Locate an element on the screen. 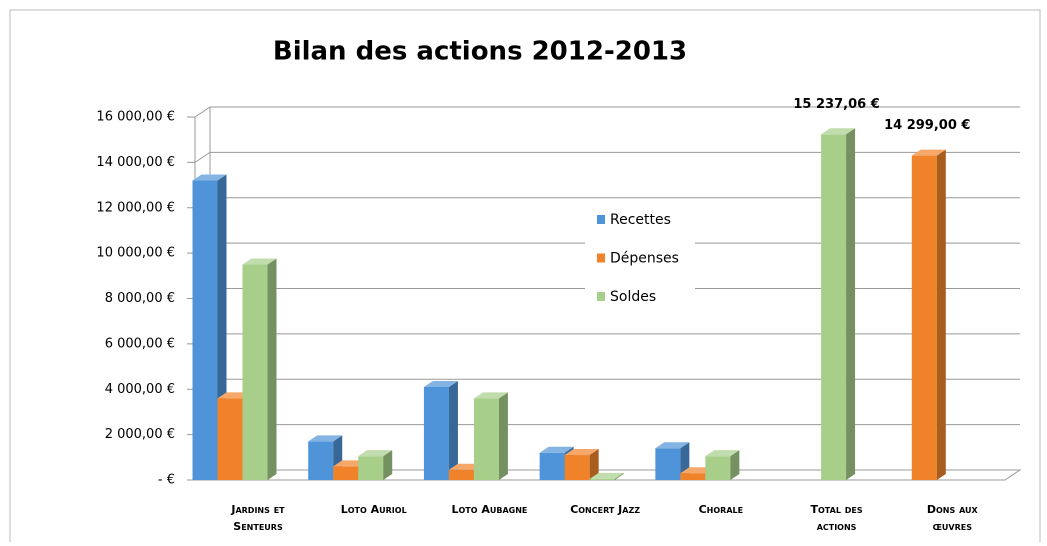  y-tick-label: 4 000,00 € is located at coordinates (140, 389).